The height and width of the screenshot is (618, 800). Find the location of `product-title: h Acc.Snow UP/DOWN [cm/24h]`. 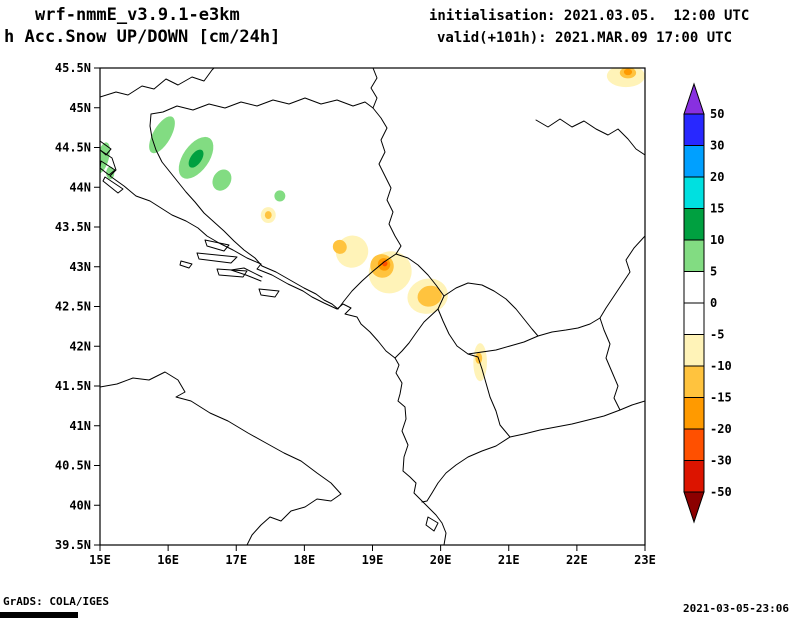

product-title: h Acc.Snow UP/DOWN [cm/24h] is located at coordinates (142, 37).